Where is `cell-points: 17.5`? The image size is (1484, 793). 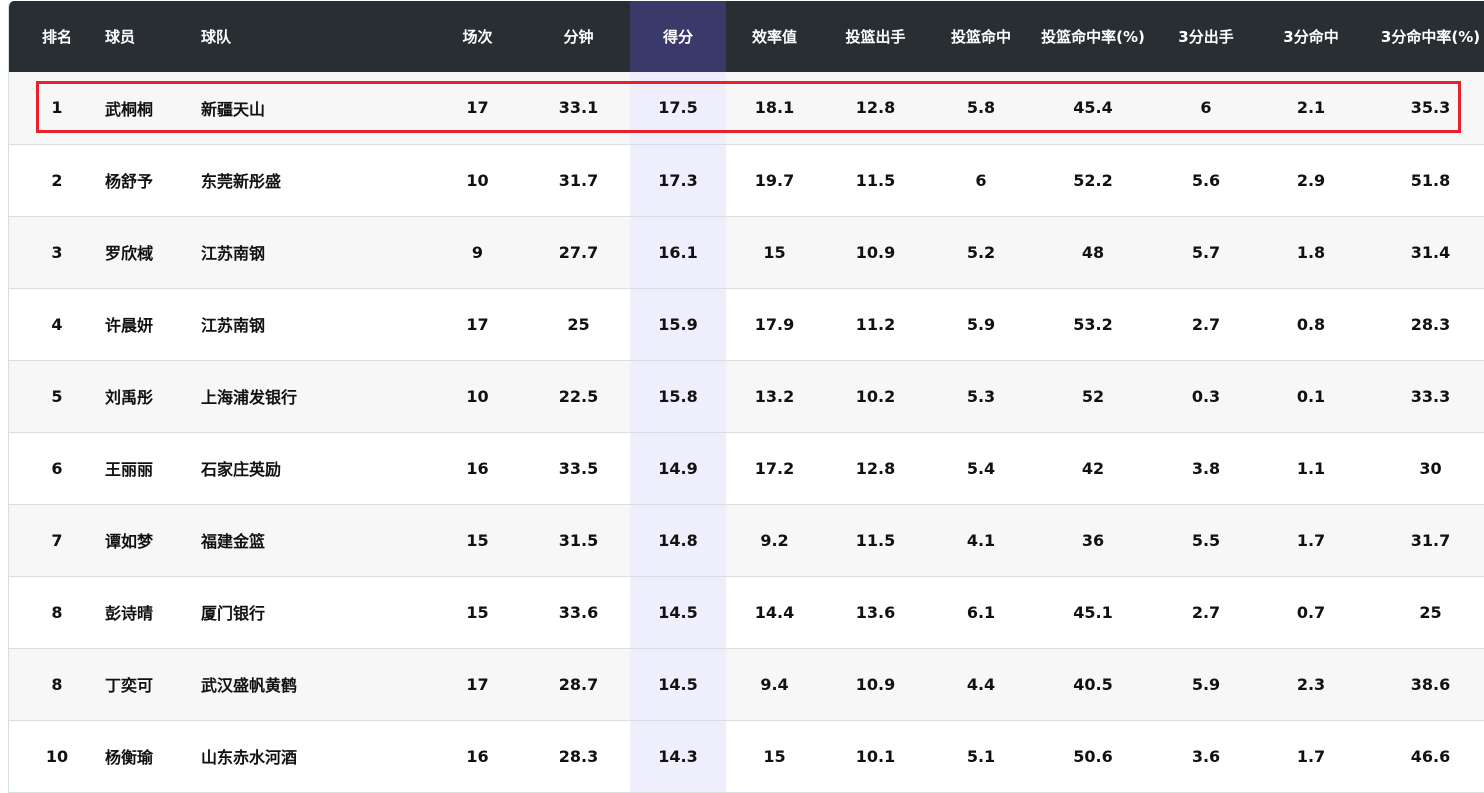 cell-points: 17.5 is located at coordinates (678, 108).